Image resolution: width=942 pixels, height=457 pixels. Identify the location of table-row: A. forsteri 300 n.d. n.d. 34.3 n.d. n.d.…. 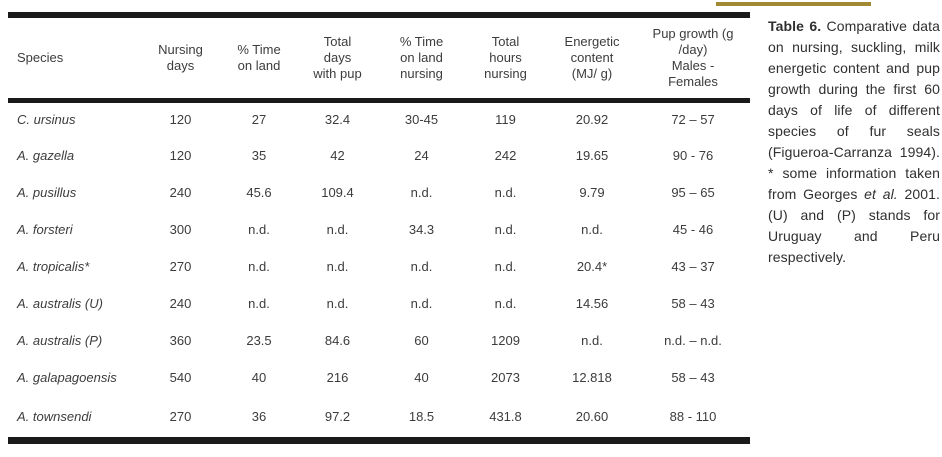
(379, 229).